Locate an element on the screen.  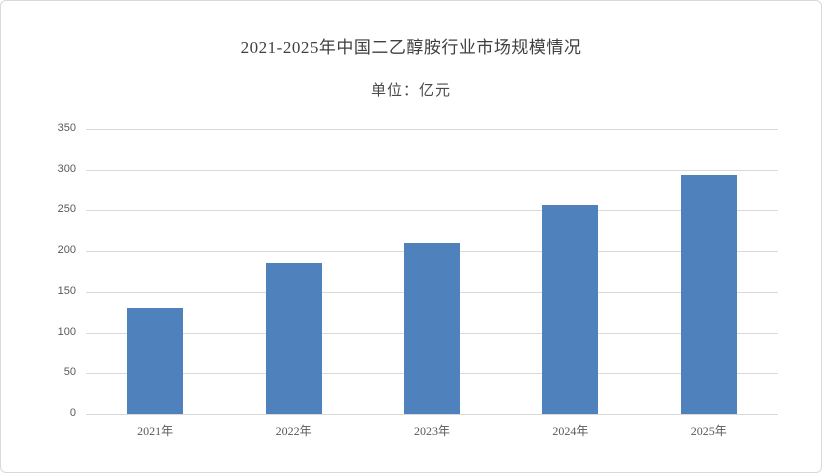
y-tick-label-300: 300 is located at coordinates (66, 168).